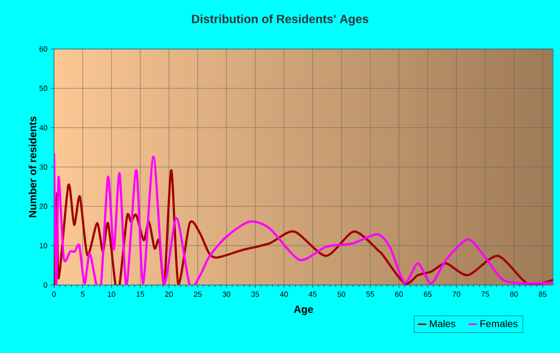 This screenshot has width=560, height=353. I want to click on y-axis-title: Number of residents, so click(32, 167).